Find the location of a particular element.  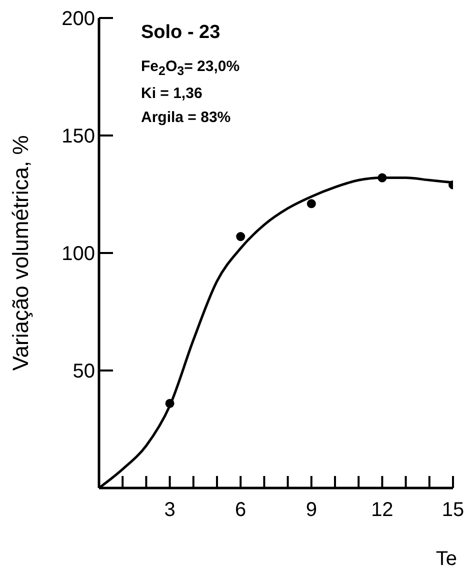

annotation: Argila = 83% is located at coordinates (186, 117).